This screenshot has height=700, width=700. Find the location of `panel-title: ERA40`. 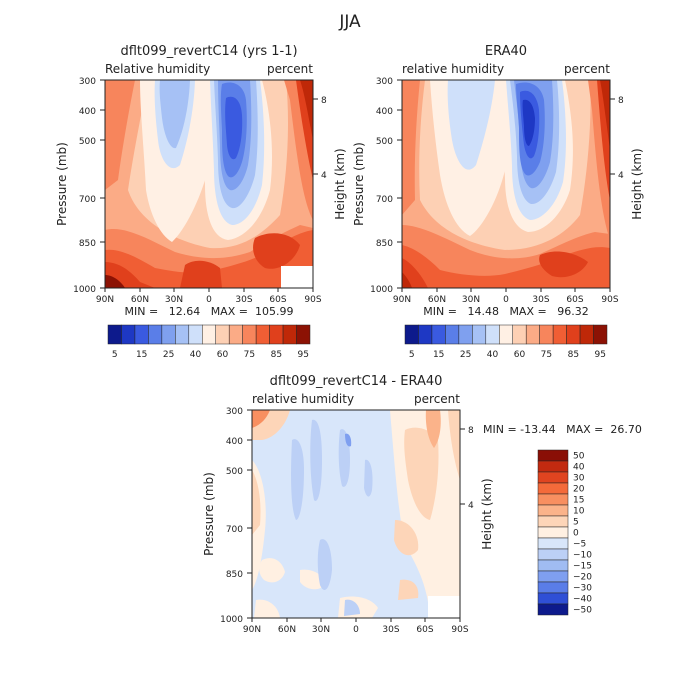

panel-title: ERA40 is located at coordinates (506, 51).